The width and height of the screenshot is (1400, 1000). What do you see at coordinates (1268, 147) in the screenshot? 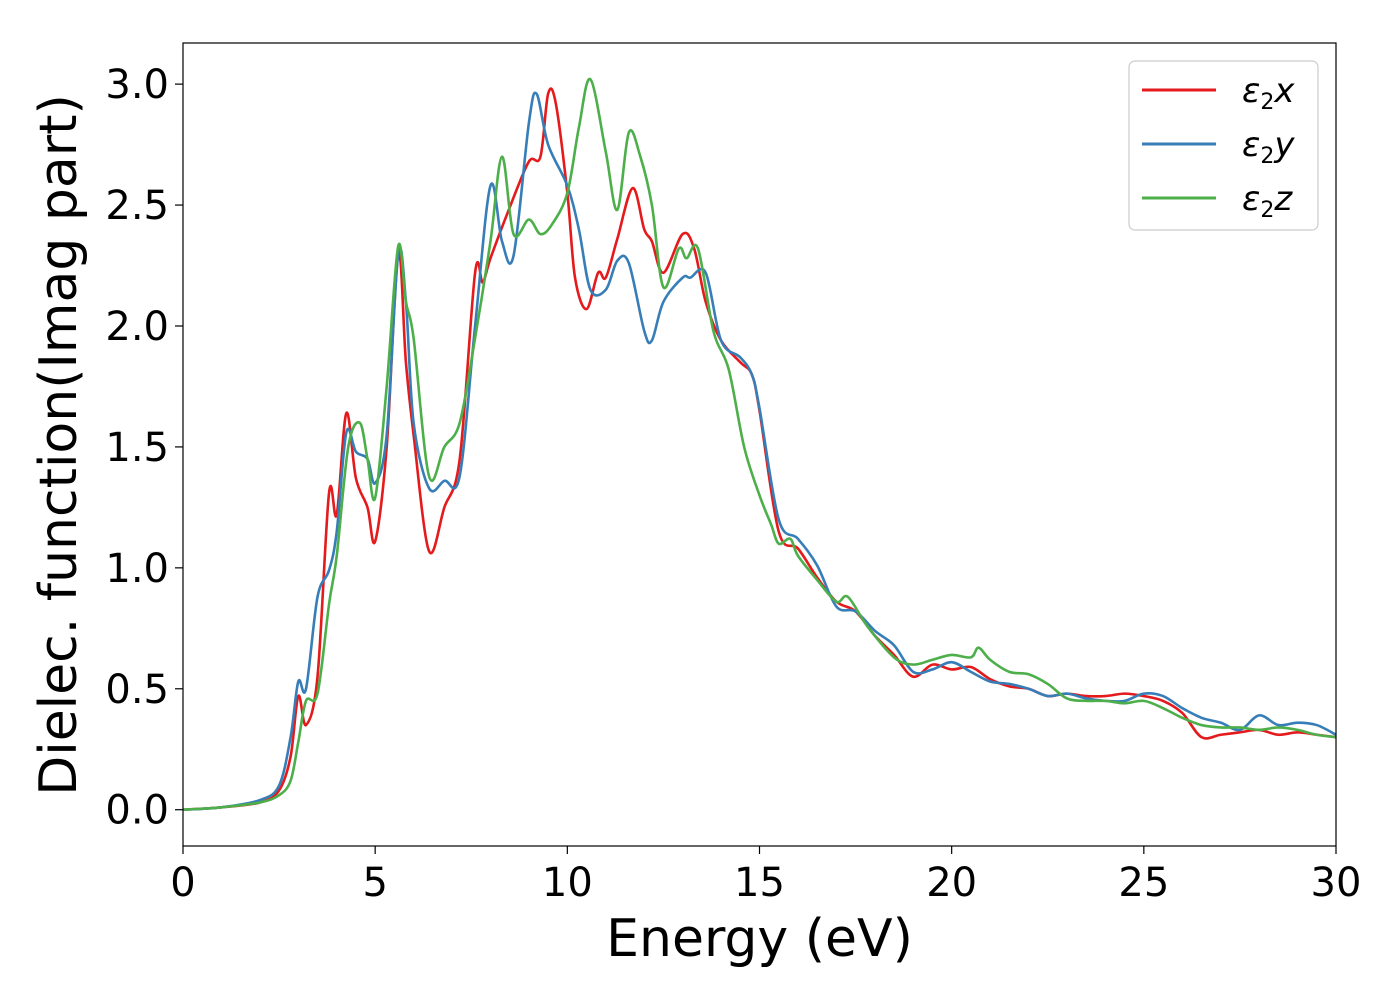
I see `legend-label-y: ε2y` at bounding box center [1268, 147].